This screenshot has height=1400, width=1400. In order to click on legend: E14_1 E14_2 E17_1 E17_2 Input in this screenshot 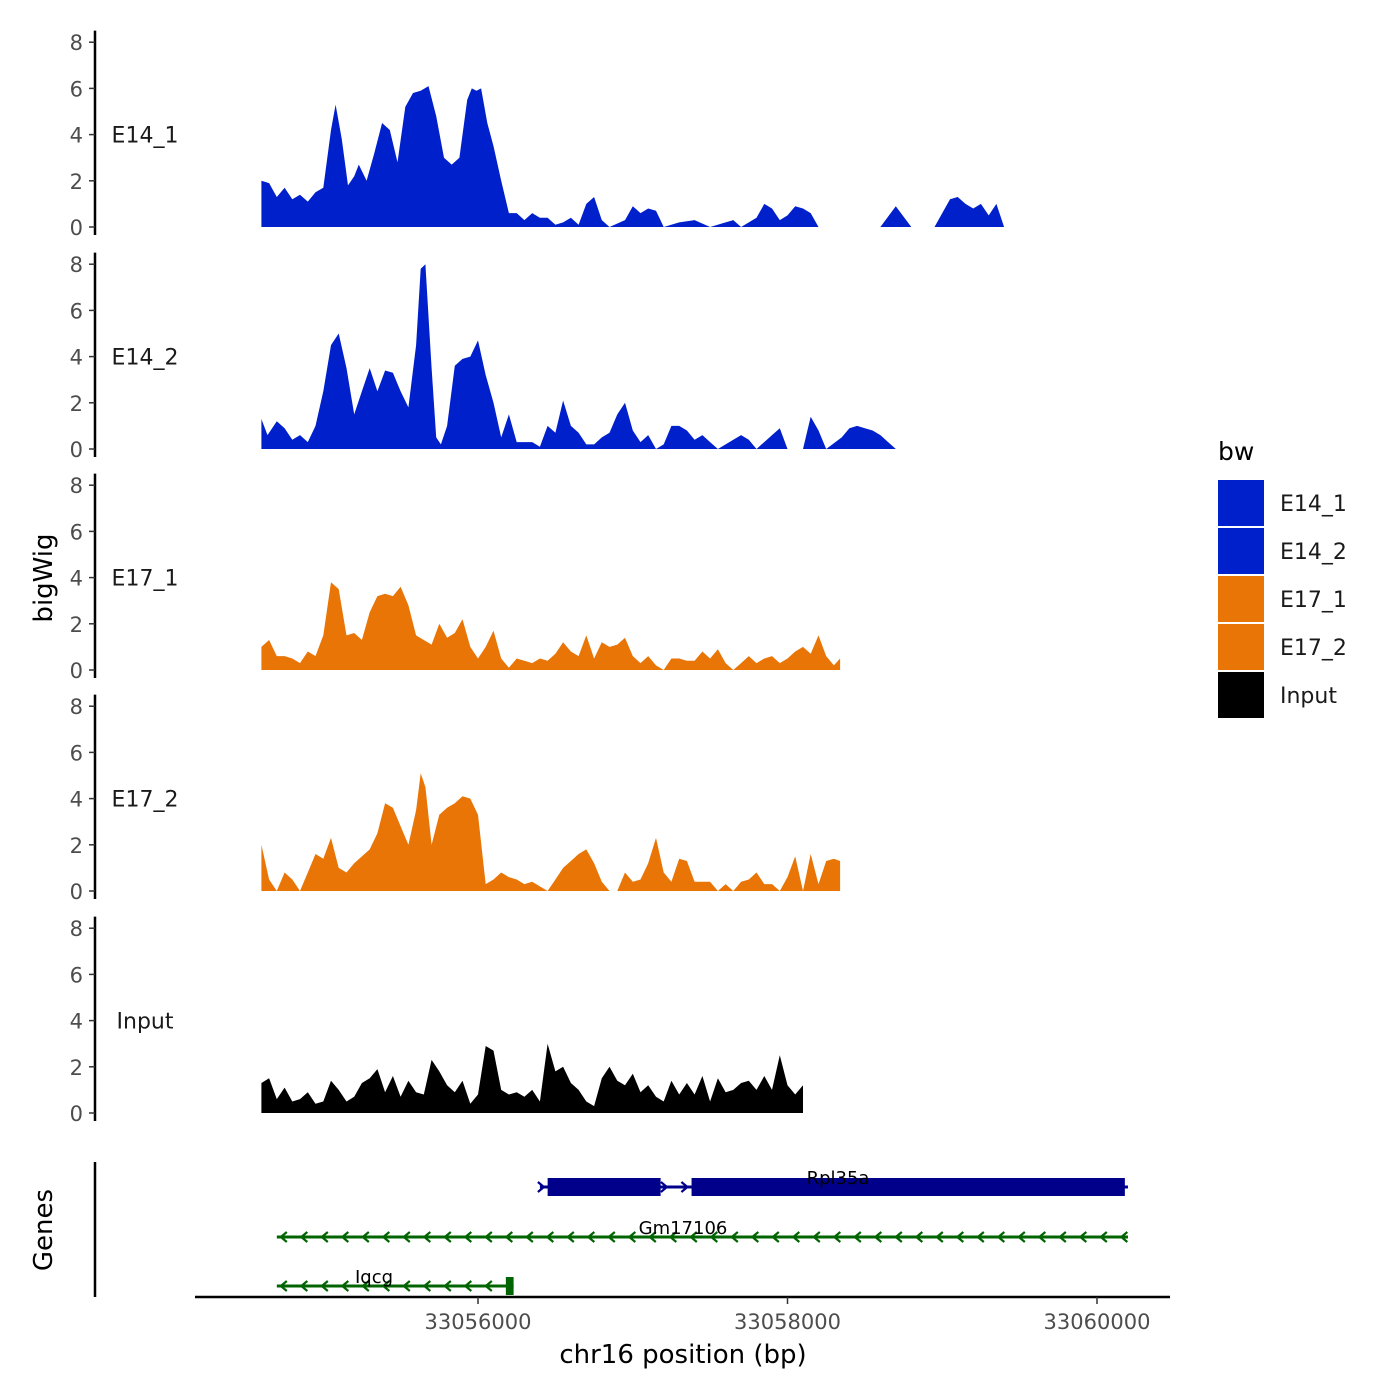, I will do `click(1282, 599)`.